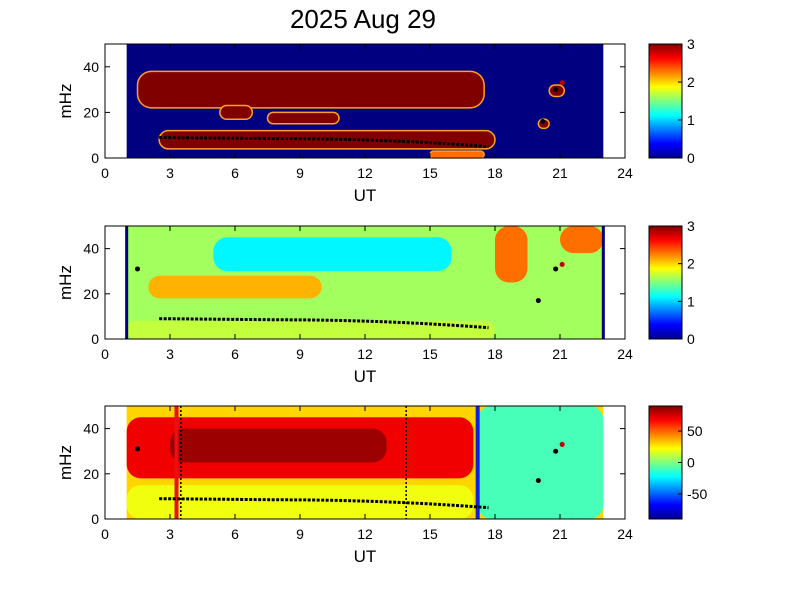  What do you see at coordinates (324, 142) in the screenshot?
I see `panel-1-peak-track` at bounding box center [324, 142].